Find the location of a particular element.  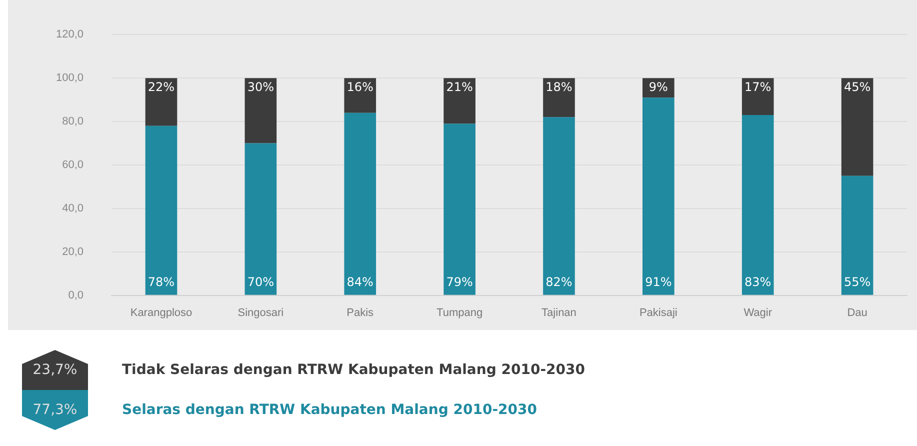

data-label: 55% is located at coordinates (857, 282).